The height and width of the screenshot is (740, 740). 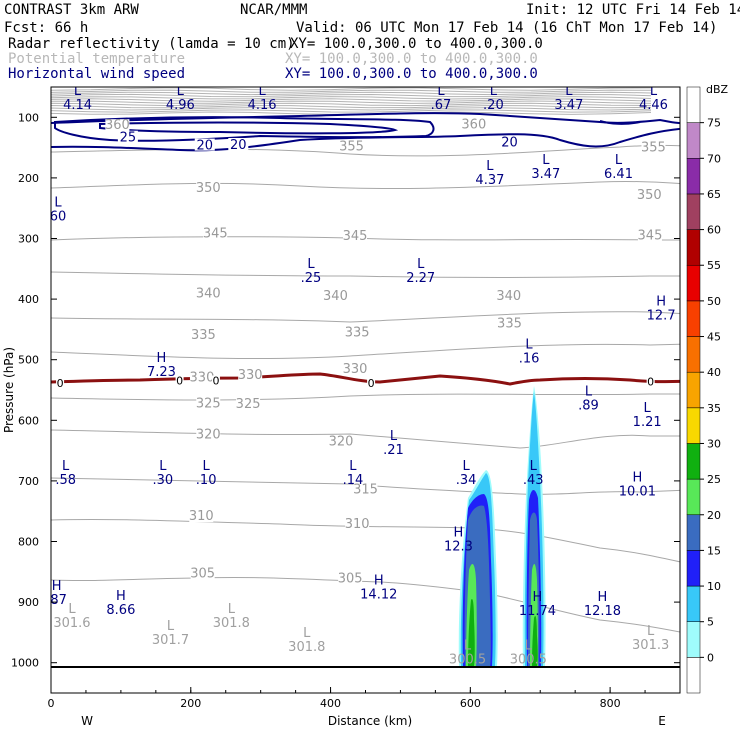 What do you see at coordinates (161, 372) in the screenshot?
I see `extremum-value: 7.23` at bounding box center [161, 372].